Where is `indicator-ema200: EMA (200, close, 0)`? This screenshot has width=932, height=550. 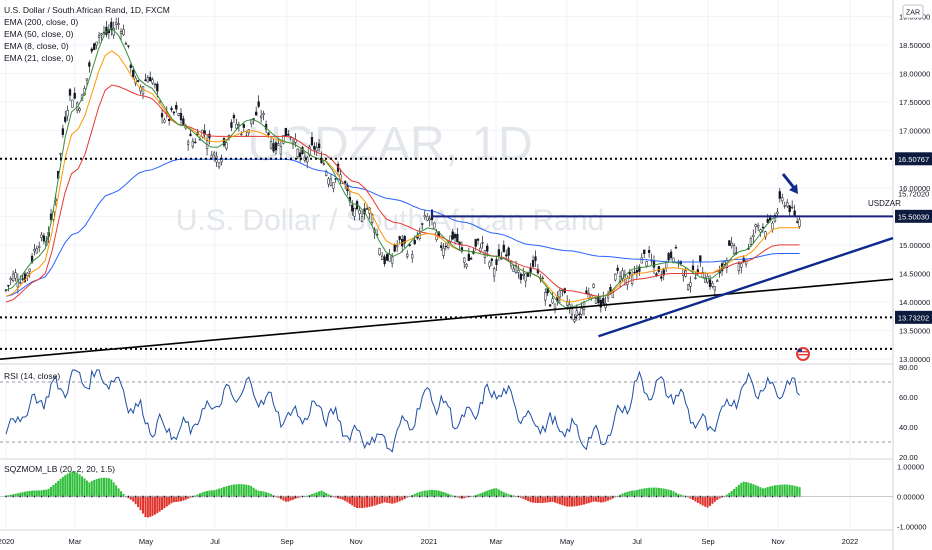
indicator-ema200: EMA (200, close, 0) is located at coordinates (41, 22).